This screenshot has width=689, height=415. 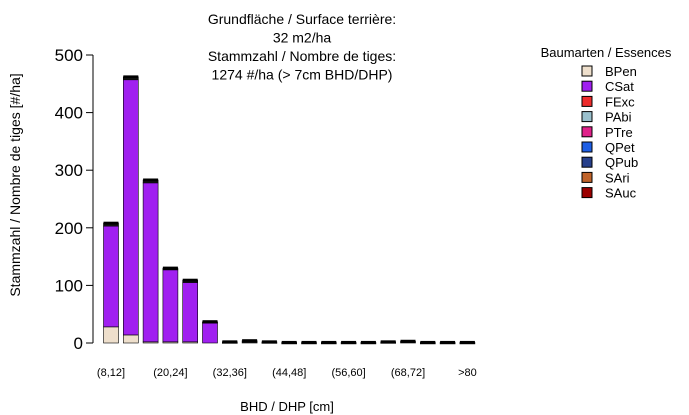 I want to click on title-line-4: 1274 #/ha (> 7cm BHD/DHP), so click(x=302, y=75).